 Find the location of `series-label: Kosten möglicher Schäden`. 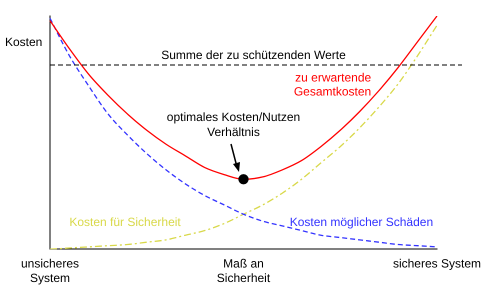

series-label: Kosten möglicher Schäden is located at coordinates (362, 221).